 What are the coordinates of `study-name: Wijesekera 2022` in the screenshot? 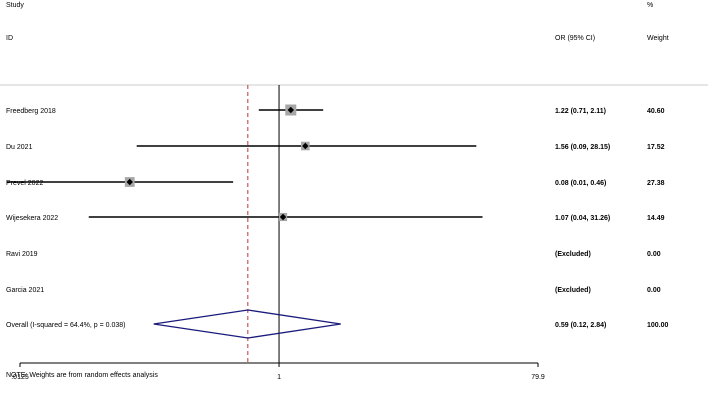 It's located at (32, 218).